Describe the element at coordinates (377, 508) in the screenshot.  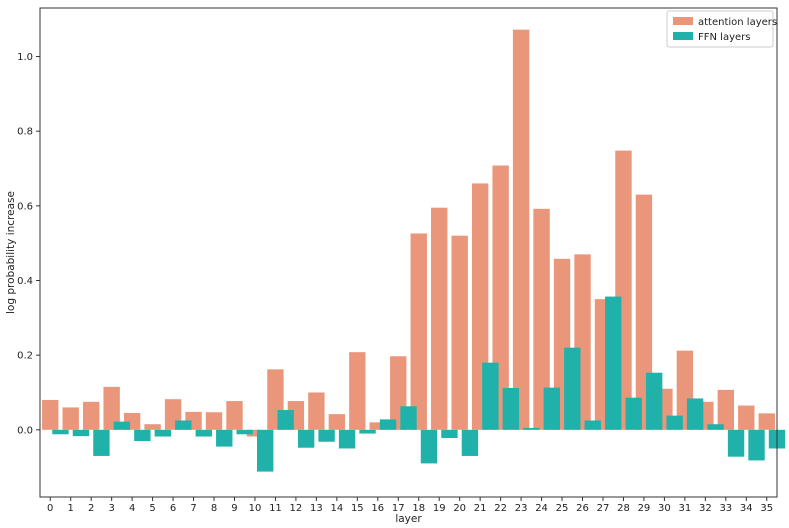
I see `x-tick-label: 16` at that location.